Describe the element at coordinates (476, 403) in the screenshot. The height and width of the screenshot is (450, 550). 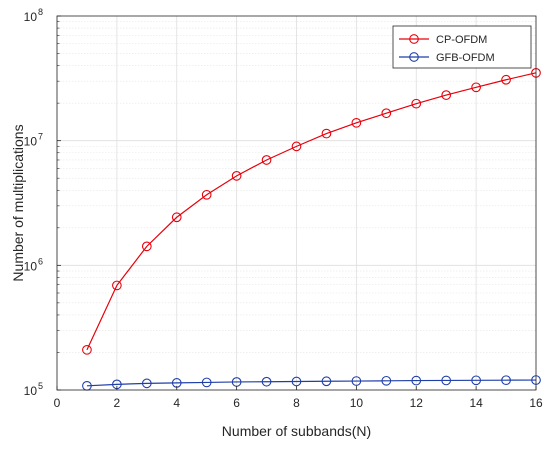
I see `x-tick-label: 14` at that location.